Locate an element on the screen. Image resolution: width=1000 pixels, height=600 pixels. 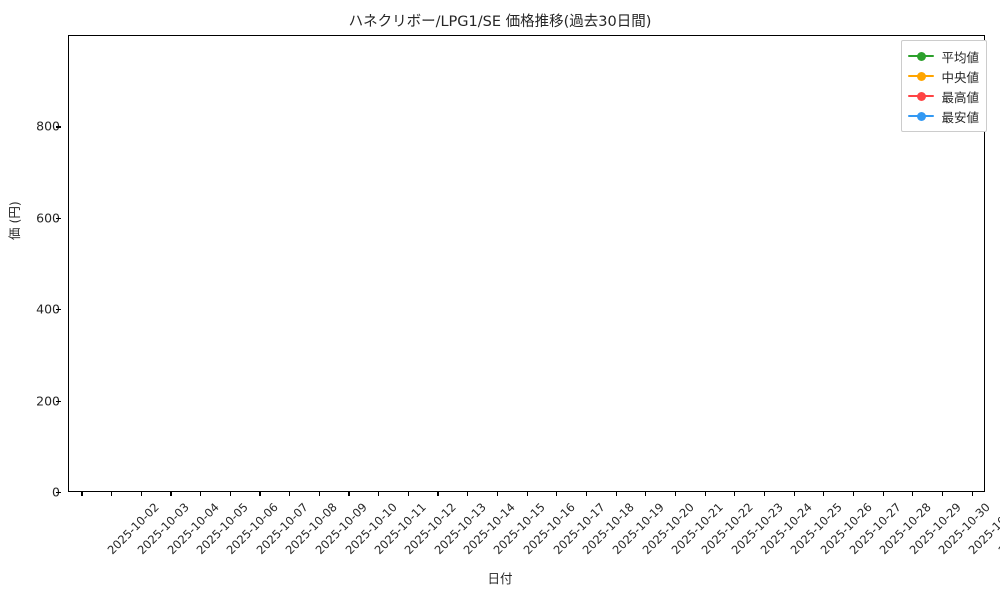
legend-label: 最高値 is located at coordinates (960, 97).